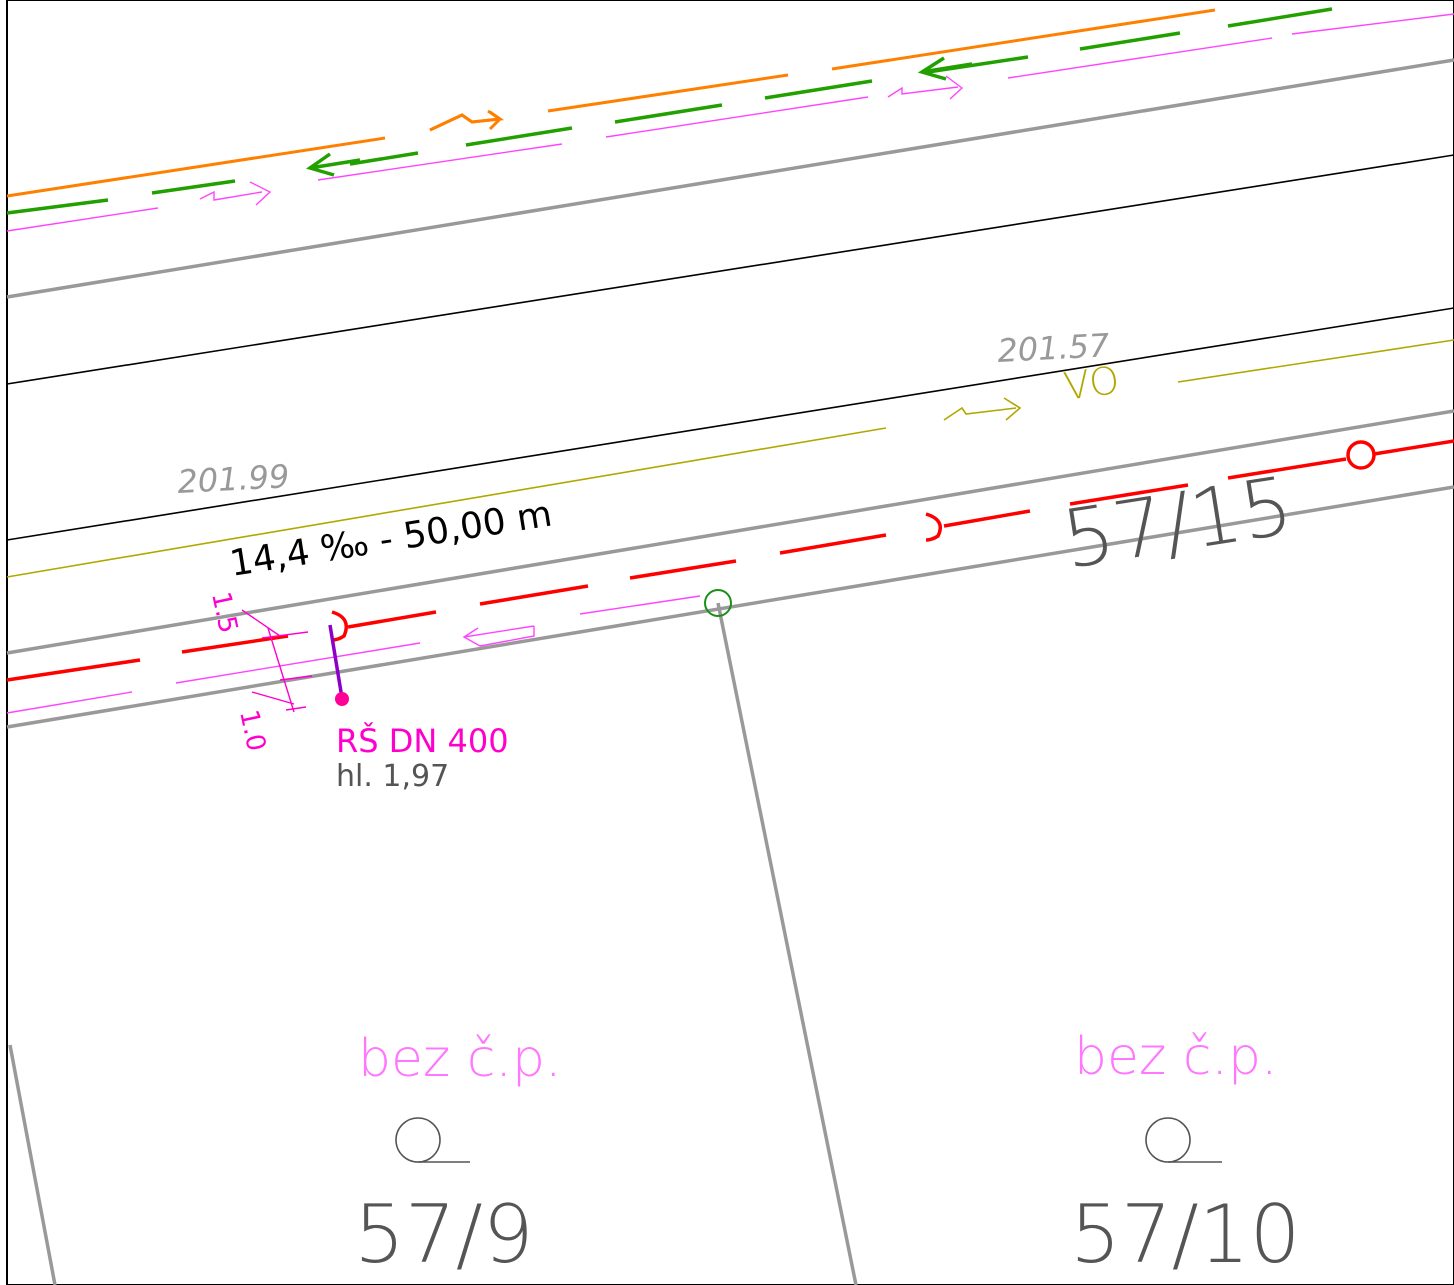 Image resolution: width=1454 pixels, height=1285 pixels. I want to click on parcel-number-label: 57/15, so click(1177, 523).